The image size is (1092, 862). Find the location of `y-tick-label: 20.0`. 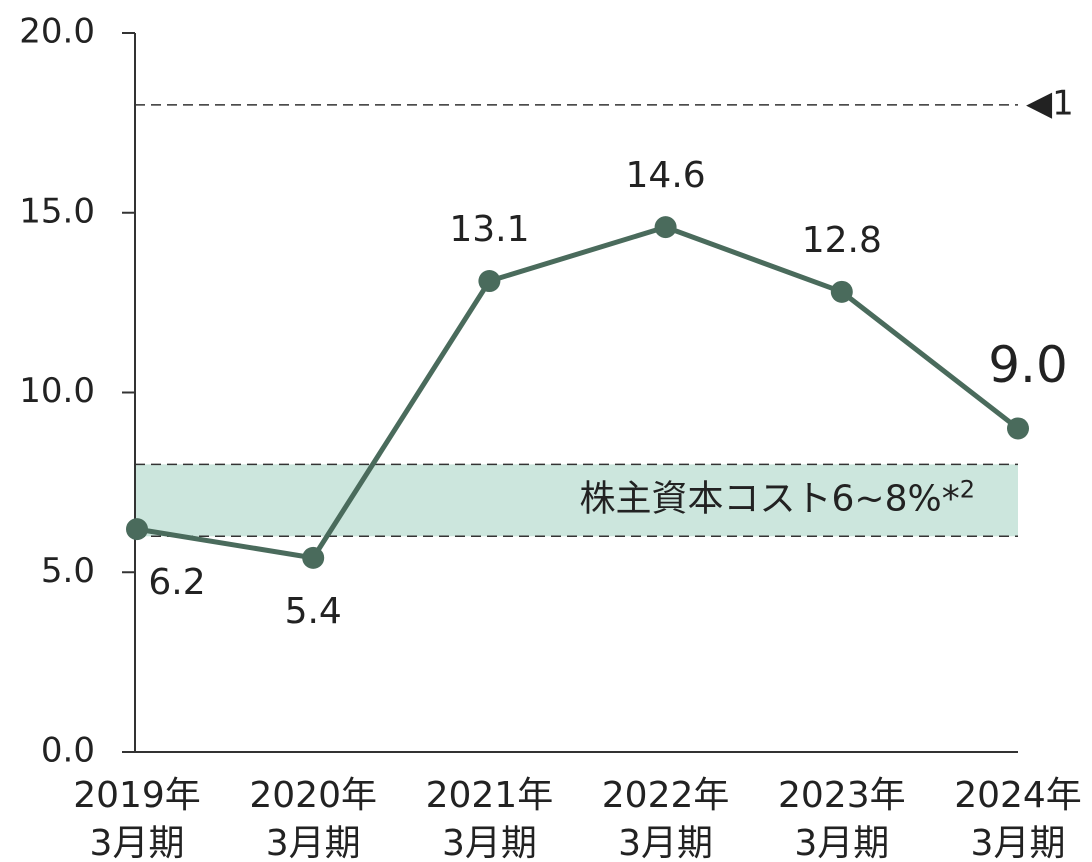

y-tick-label: 20.0 is located at coordinates (57, 32).